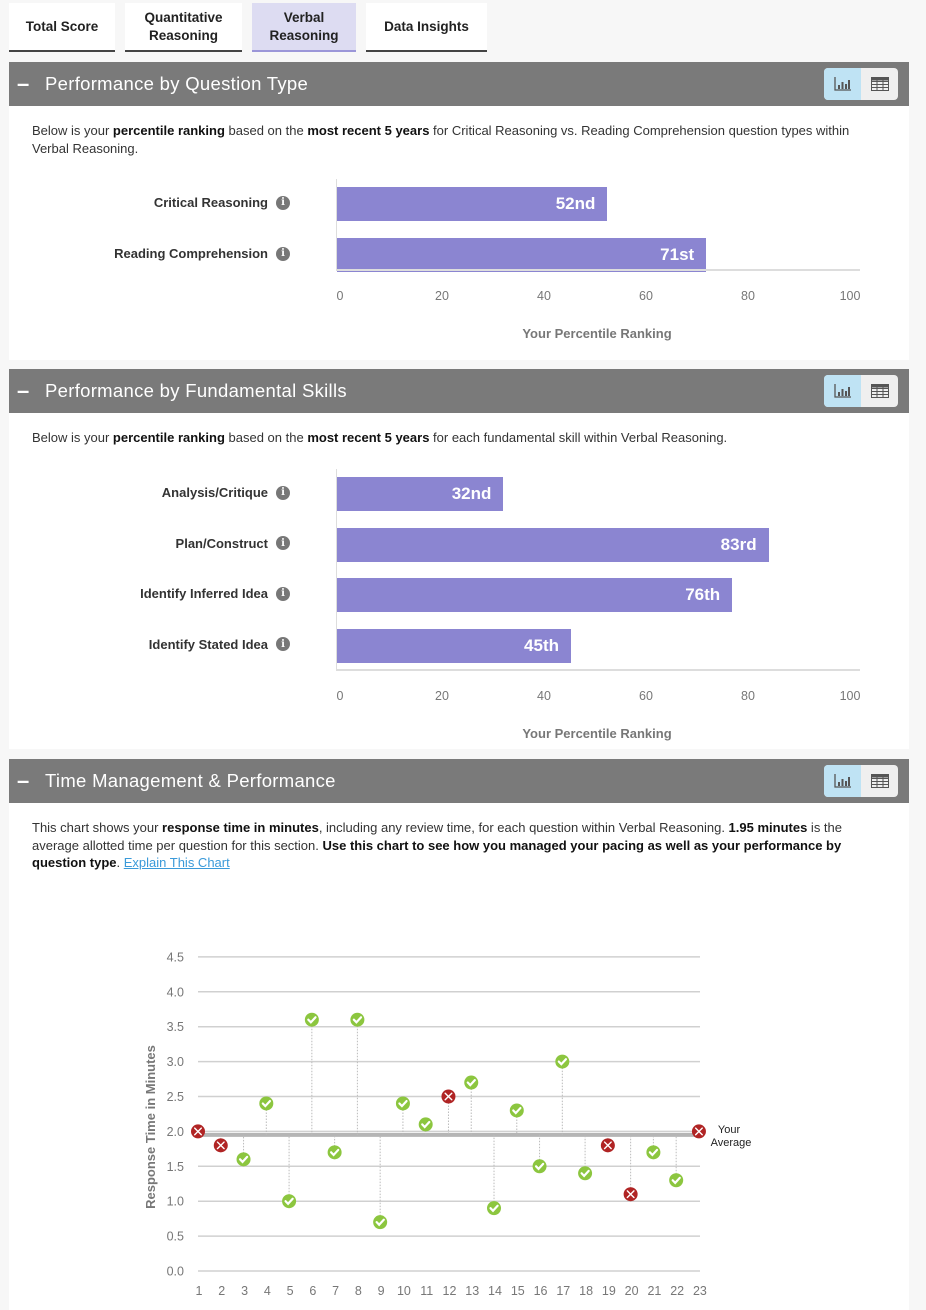 The image size is (926, 1310). I want to click on x-tick-label: 2, so click(221, 1291).